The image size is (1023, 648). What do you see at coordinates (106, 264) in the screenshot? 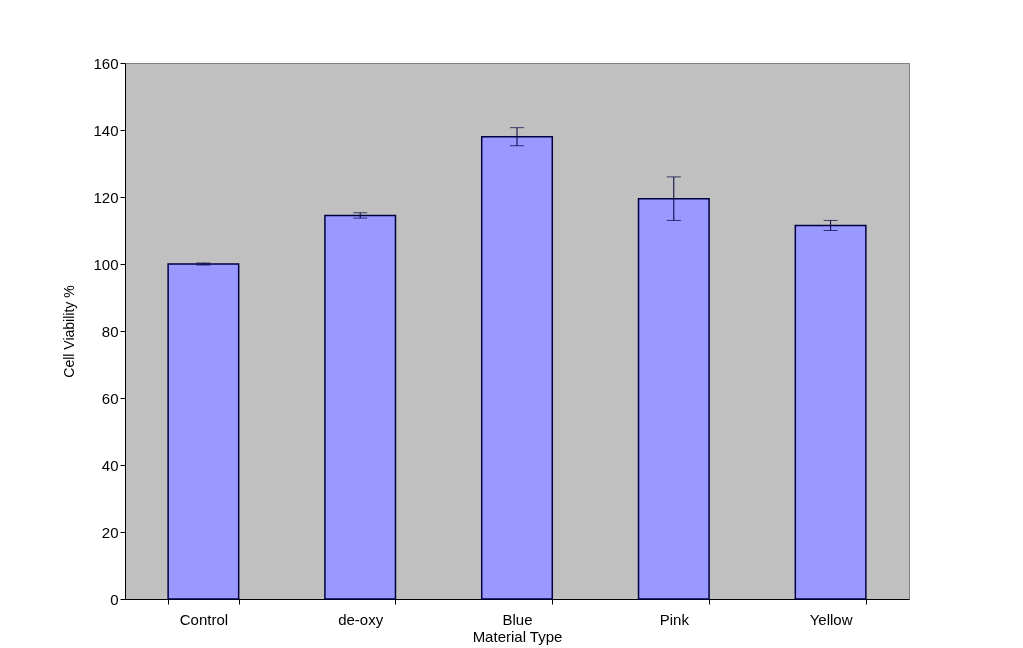
I see `y-tick-label: 100` at bounding box center [106, 264].